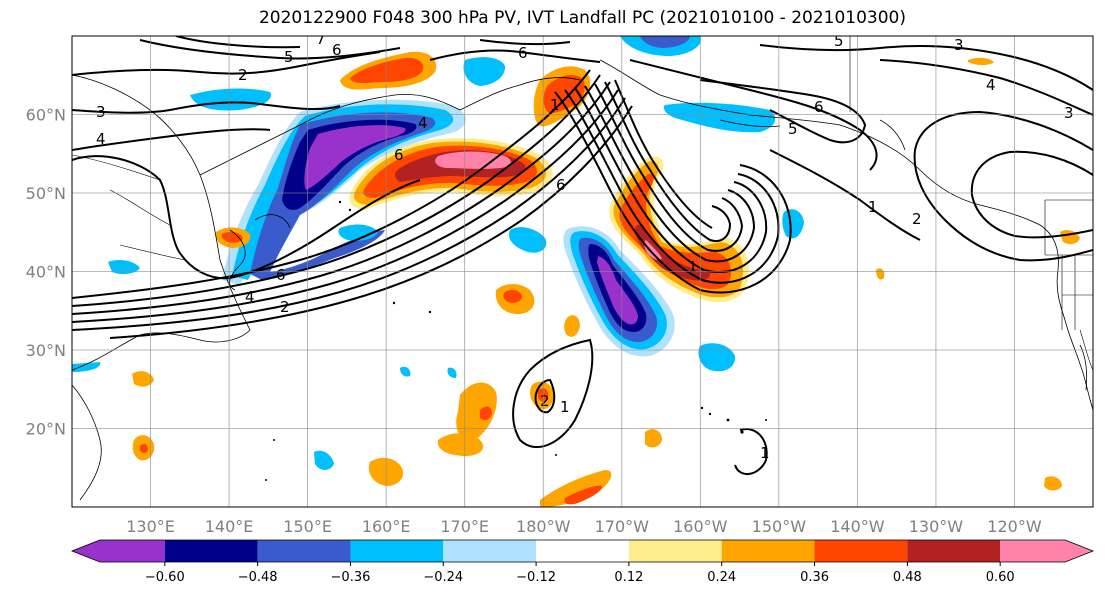 The image size is (1105, 601). I want to click on longitude-label: 140°E, so click(229, 526).